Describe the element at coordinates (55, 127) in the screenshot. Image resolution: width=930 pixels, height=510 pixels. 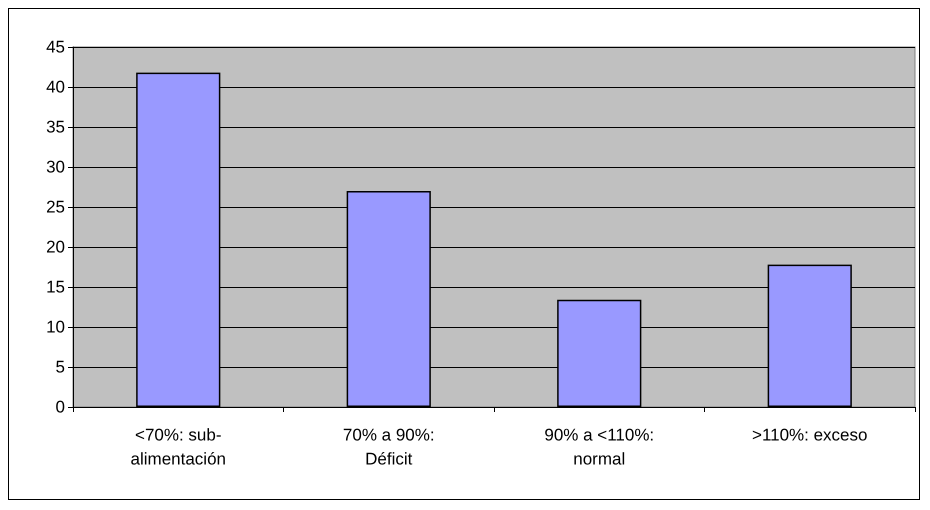
I see `y-tick-label: 35` at that location.